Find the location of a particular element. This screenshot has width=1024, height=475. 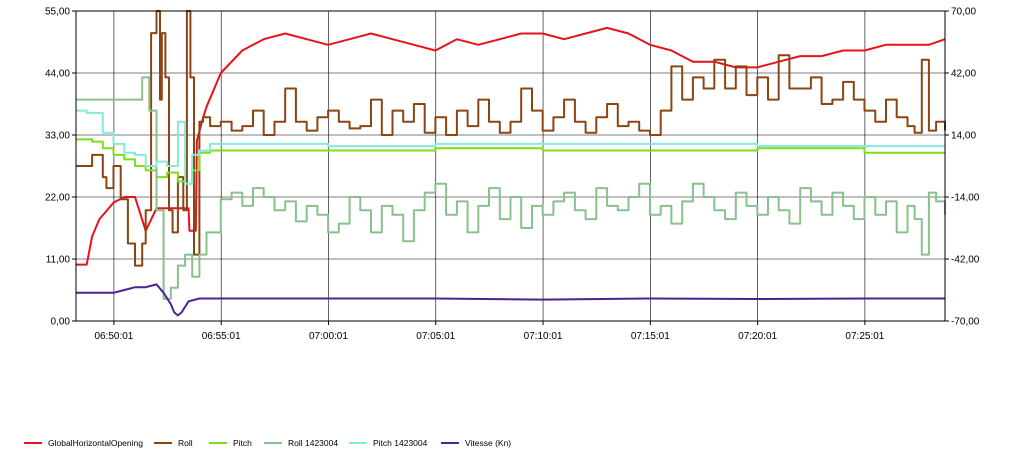

left-tick-label: 44,00 is located at coordinates (57, 74).